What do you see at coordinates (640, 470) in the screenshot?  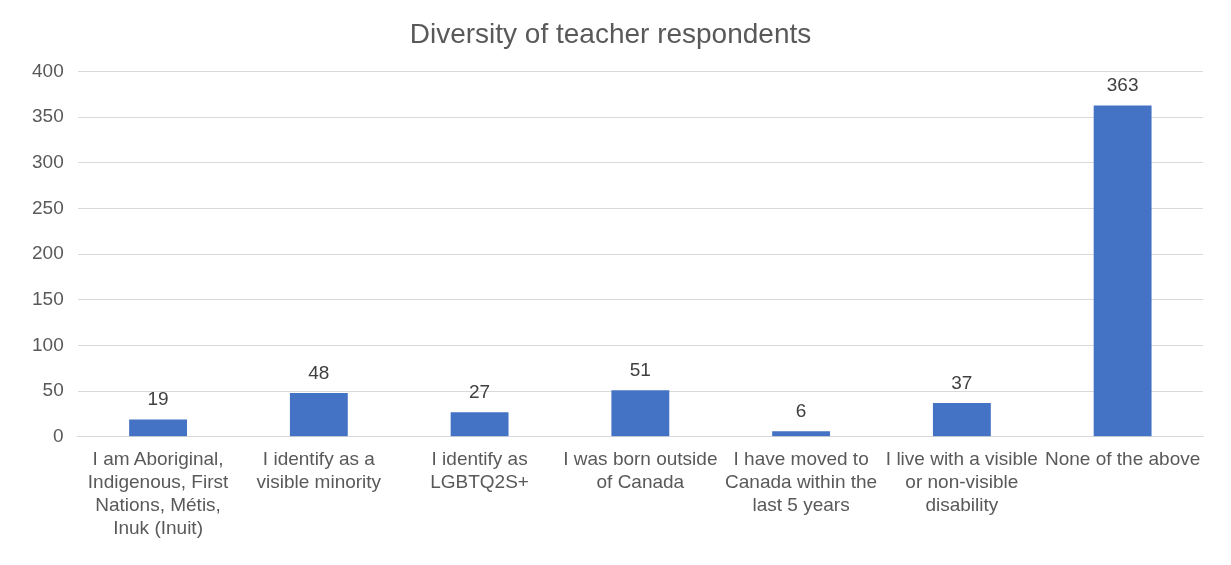 I see `x-tick-label: I was born outside of Canada` at bounding box center [640, 470].